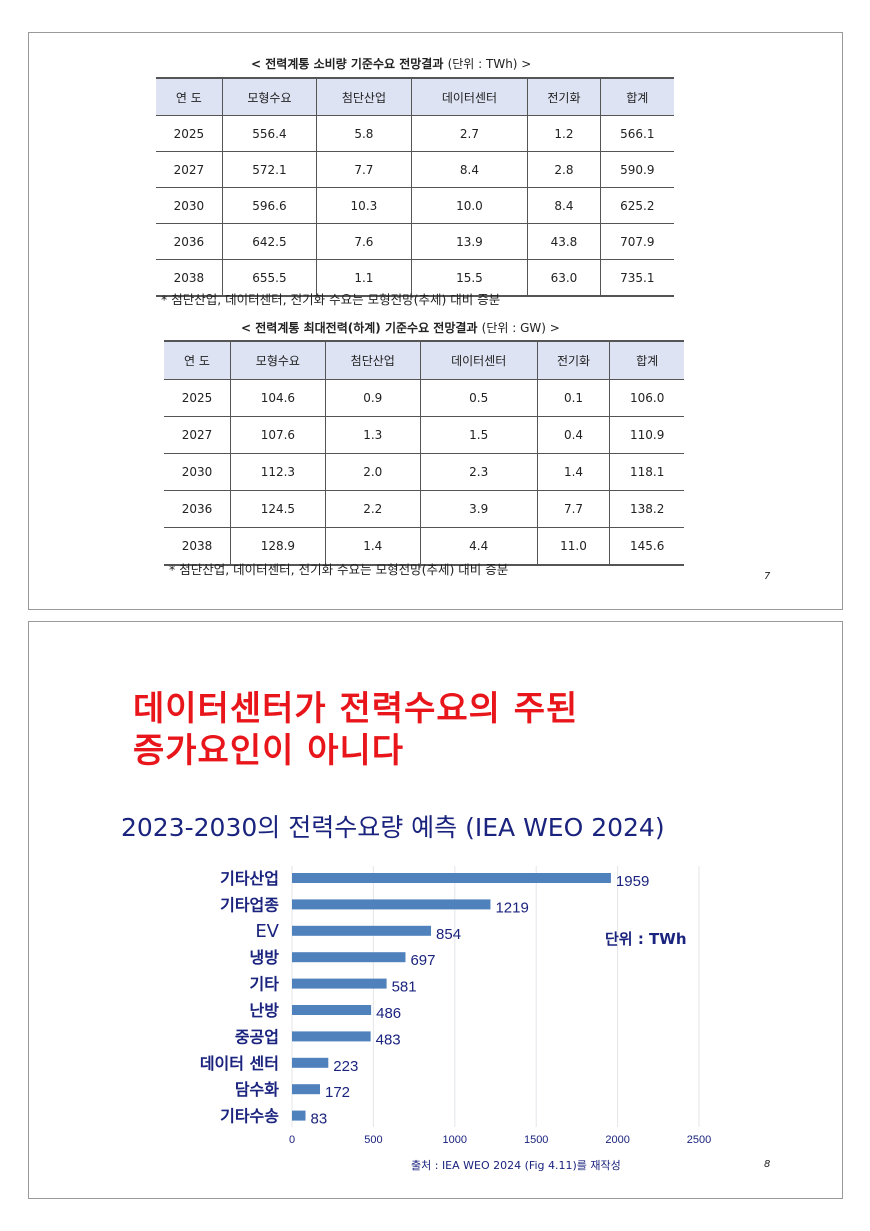 This screenshot has width=870, height=1231. What do you see at coordinates (573, 435) in the screenshot?
I see `table-cell: 0.4` at bounding box center [573, 435].